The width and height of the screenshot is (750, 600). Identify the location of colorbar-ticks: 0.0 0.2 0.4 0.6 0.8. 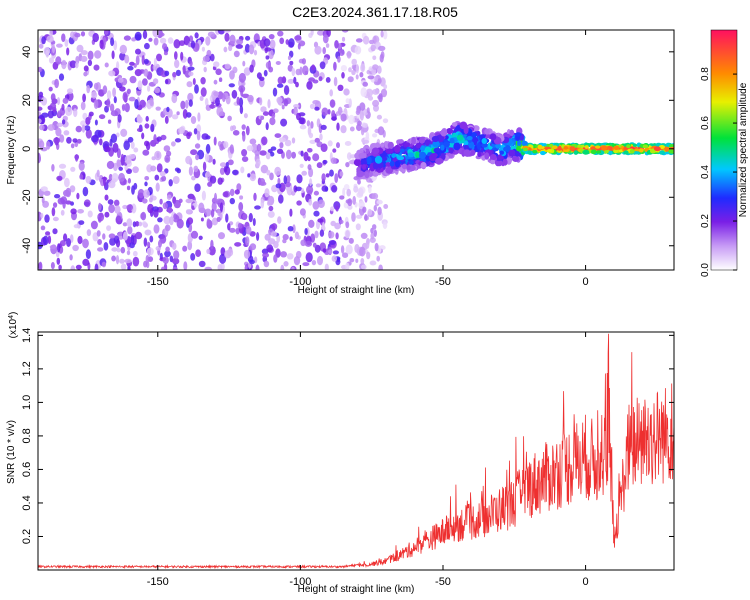
(718, 172).